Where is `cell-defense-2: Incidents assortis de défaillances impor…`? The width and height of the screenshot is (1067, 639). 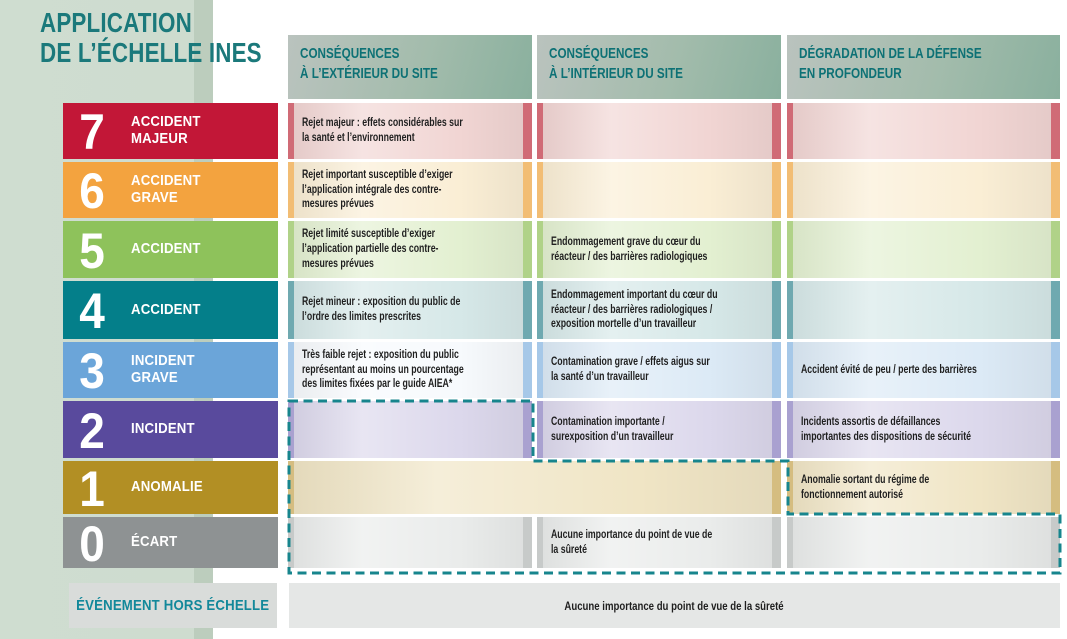 cell-defense-2: Incidents assortis de défaillances impor… is located at coordinates (923, 429).